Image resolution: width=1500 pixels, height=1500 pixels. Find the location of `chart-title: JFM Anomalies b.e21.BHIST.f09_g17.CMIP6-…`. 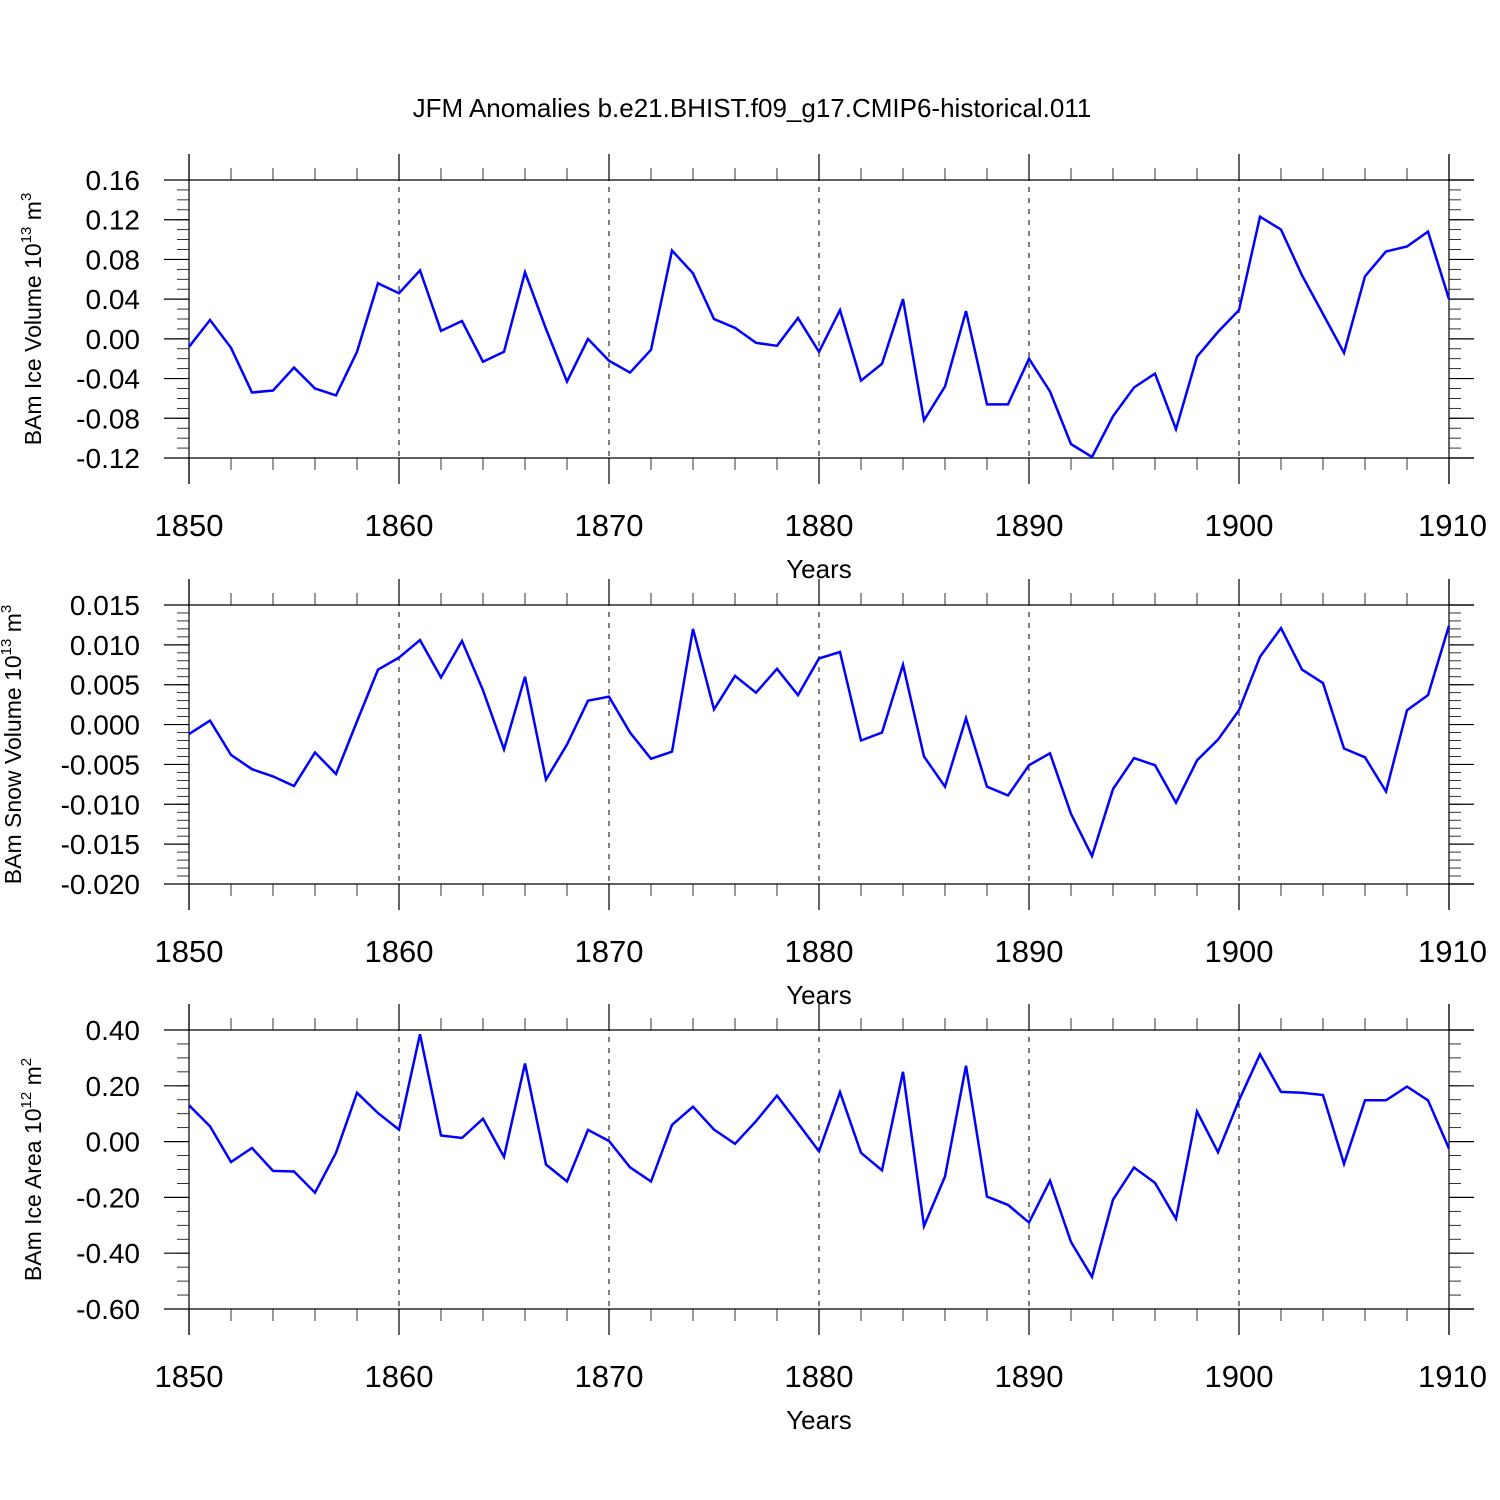

chart-title: JFM Anomalies b.e21.BHIST.f09_g17.CMIP6-… is located at coordinates (752, 108).